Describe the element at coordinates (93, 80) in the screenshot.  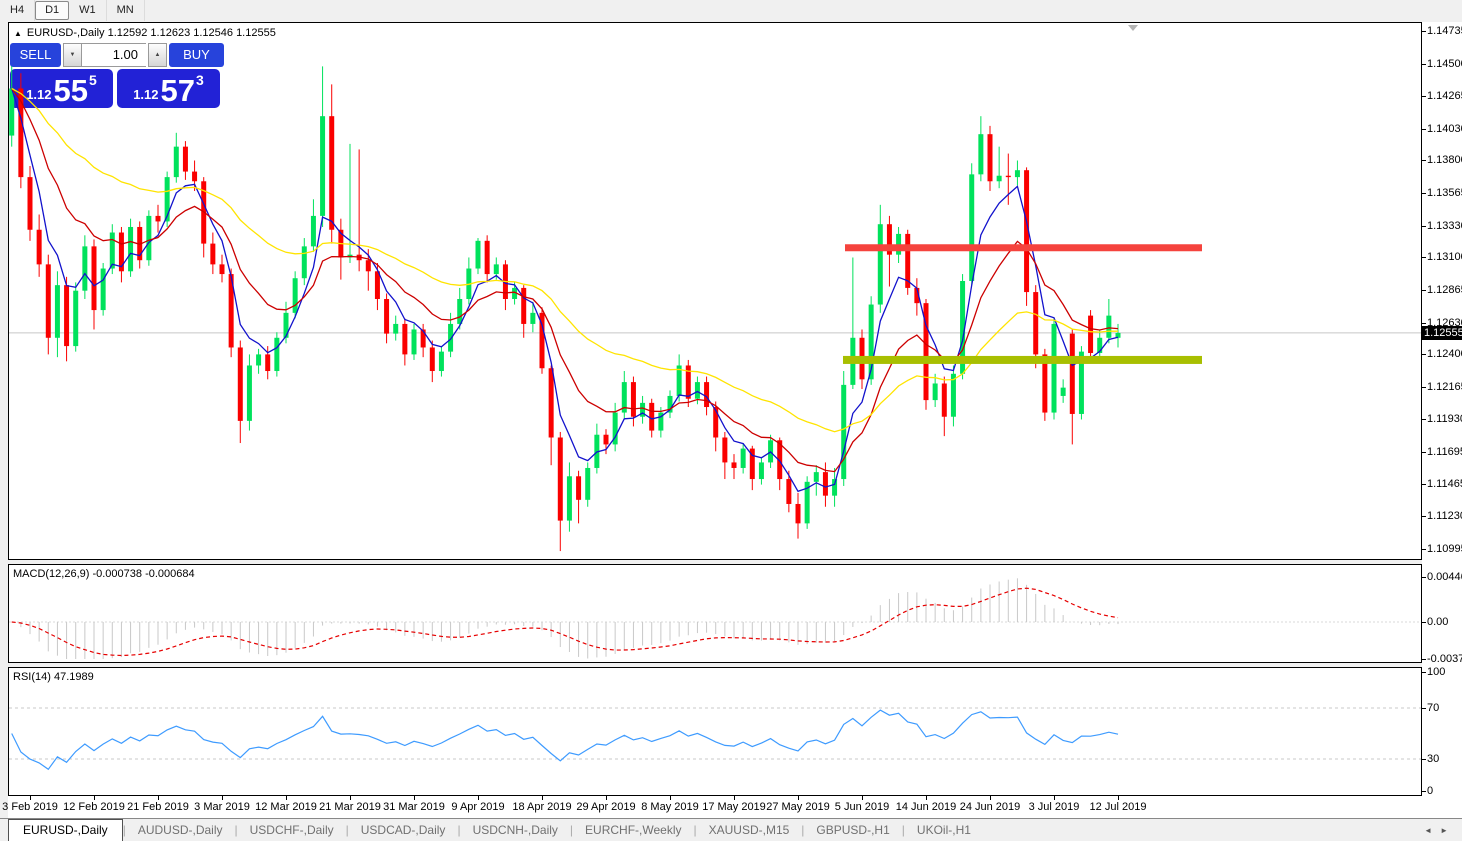
I see `sell-price-pip: 5` at that location.